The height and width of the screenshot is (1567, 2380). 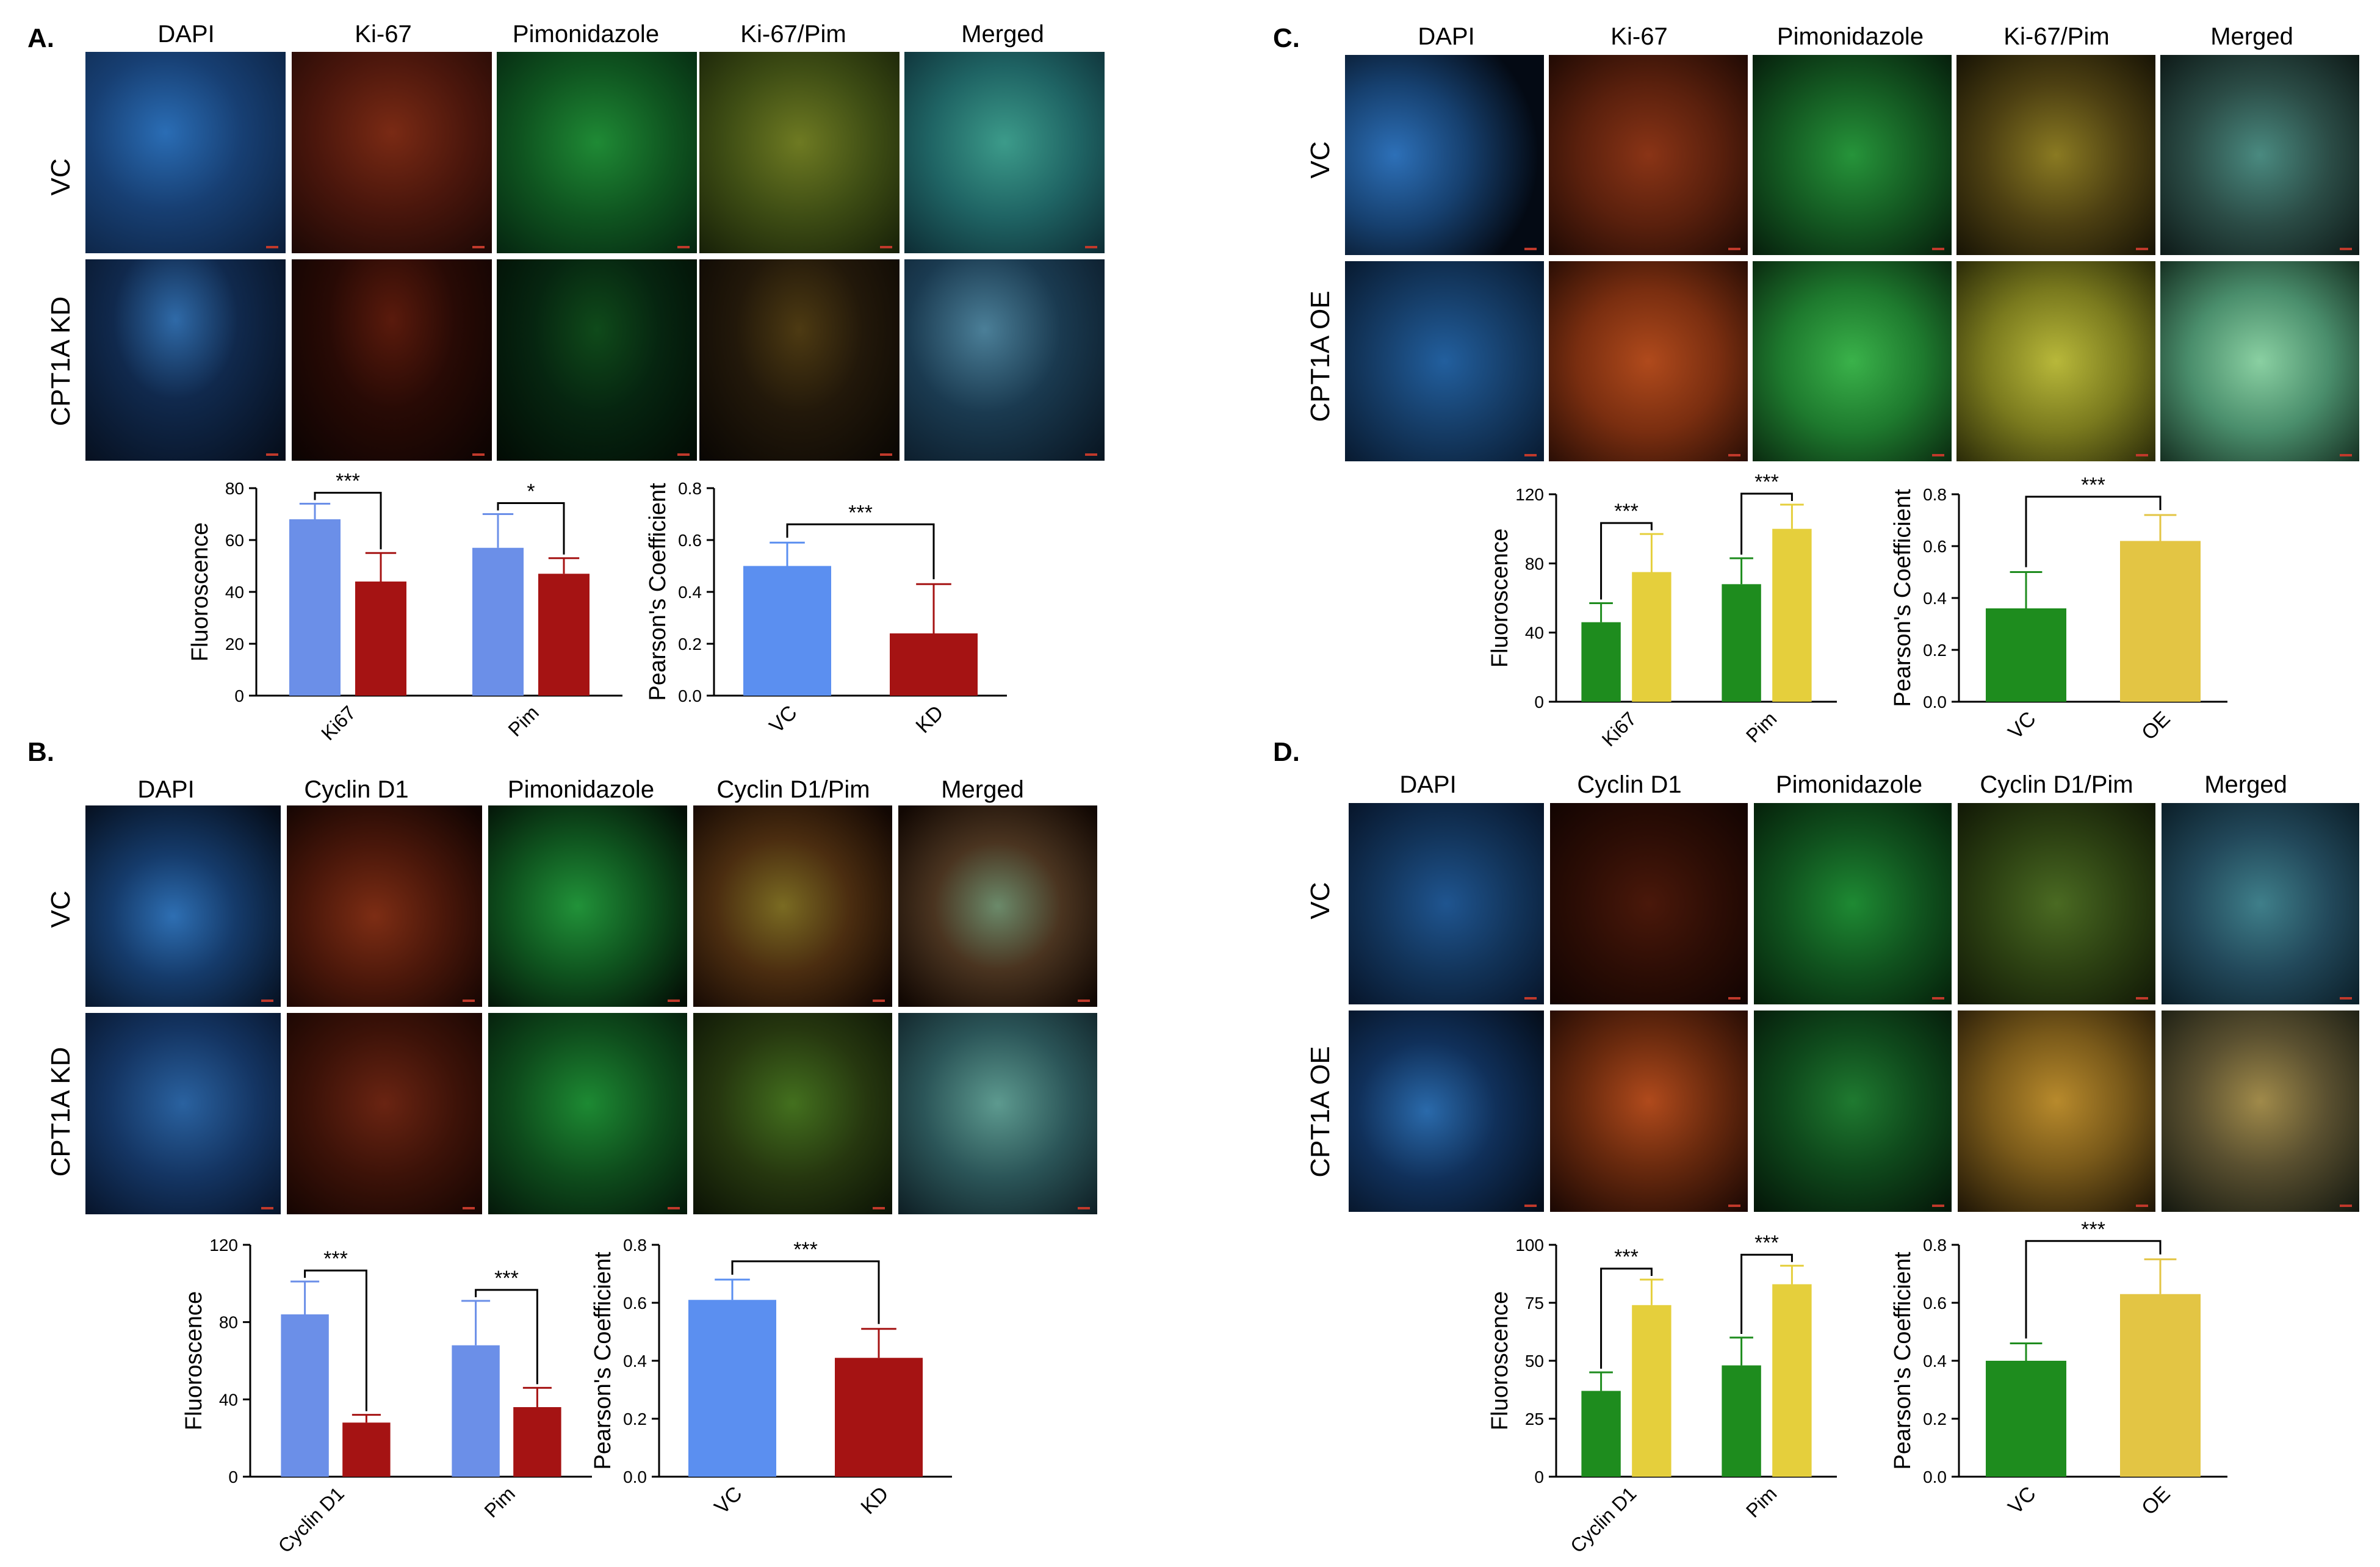 I want to click on chart-c-fluorescence: 0 40 80 120 Fluoroscence Ki67 Pim *** ***, so click(x=1662, y=610).